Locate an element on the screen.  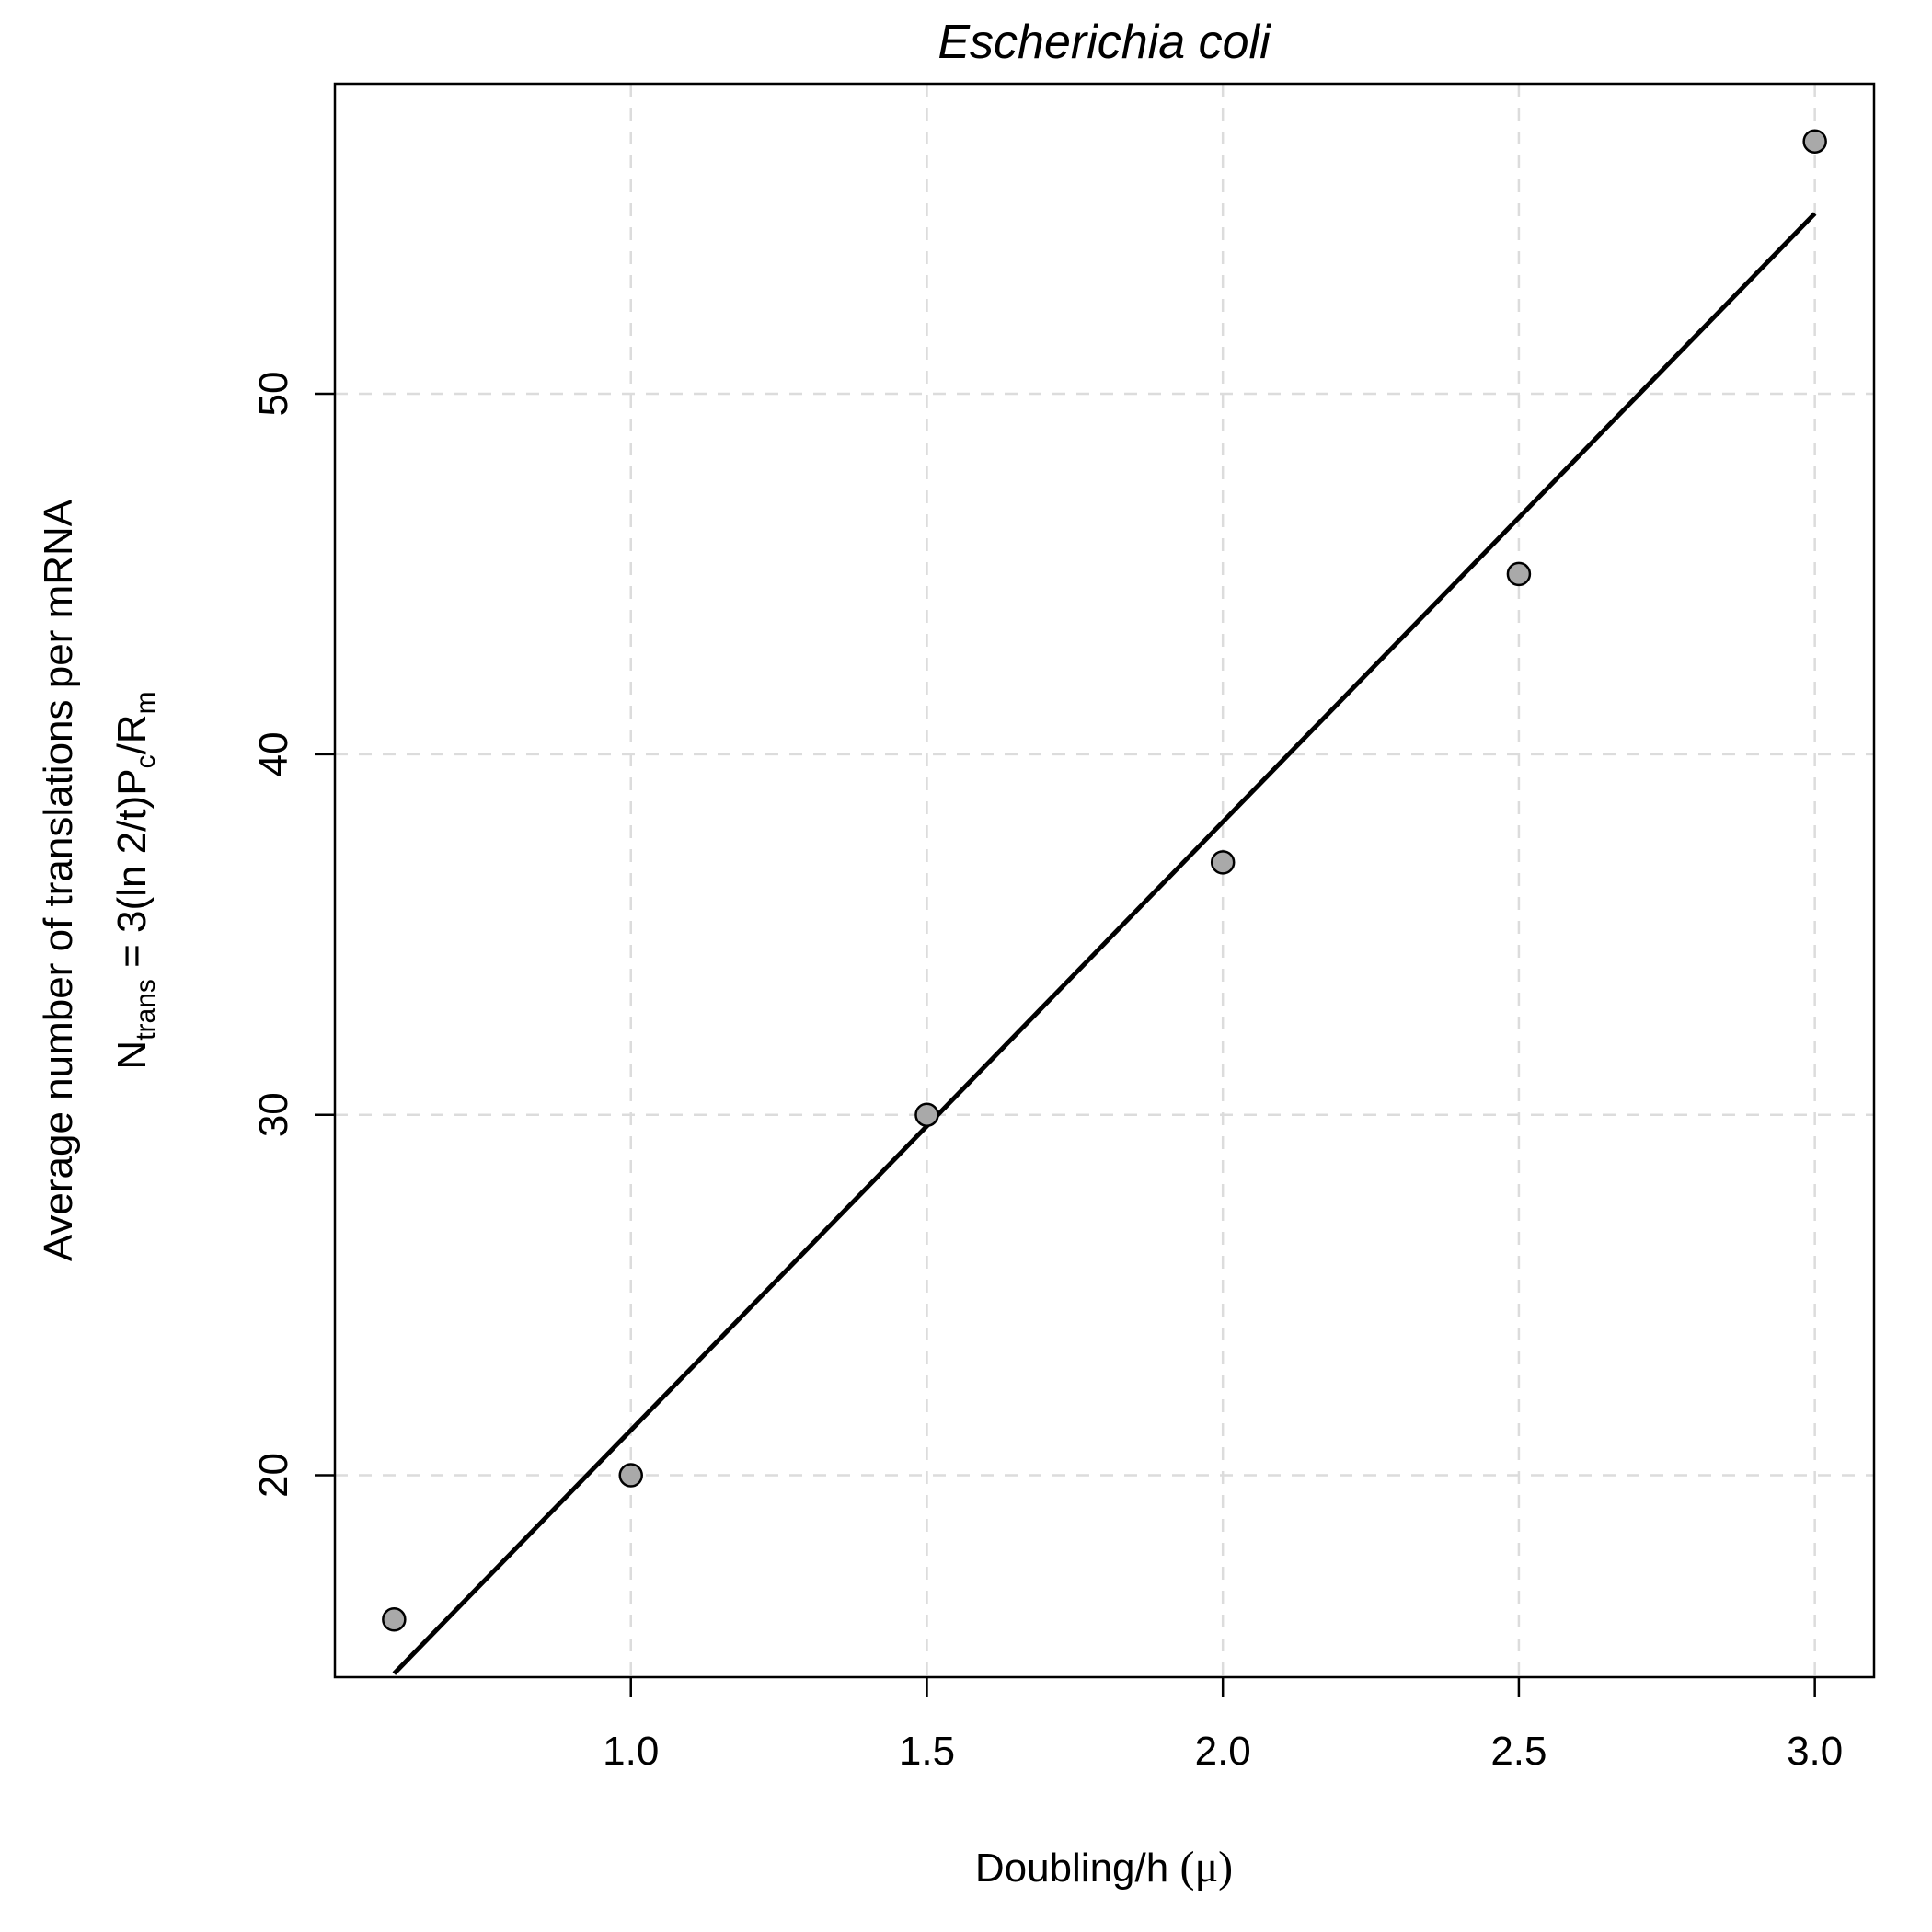
y-axis: 20 30 40 50 is located at coordinates (293, 935).